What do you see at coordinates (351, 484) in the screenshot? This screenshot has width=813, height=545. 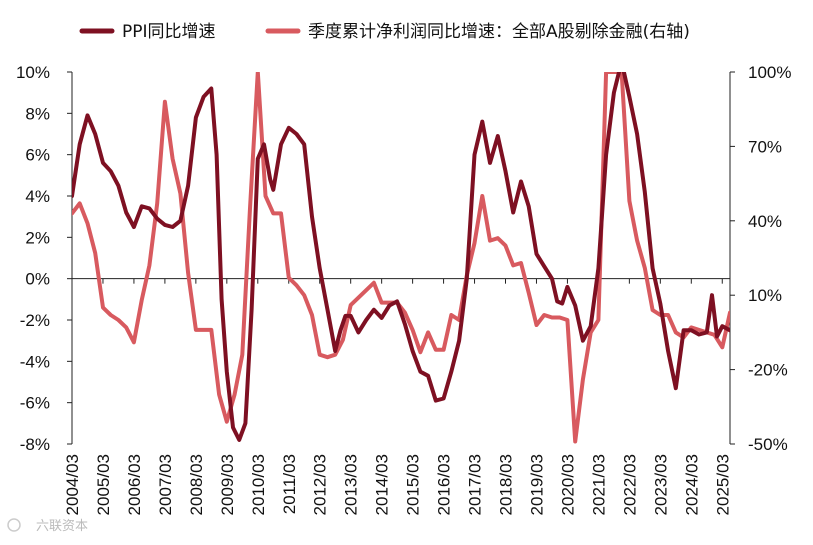 I see `x-tick-label: 2013/03` at bounding box center [351, 484].